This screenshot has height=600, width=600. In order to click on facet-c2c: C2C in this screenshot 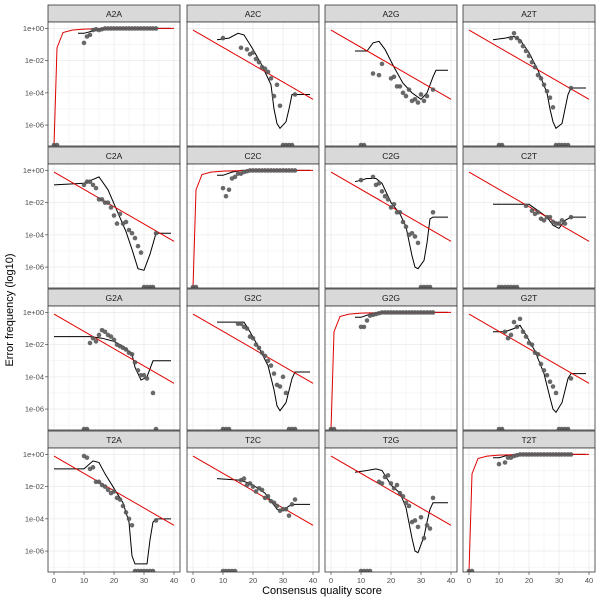, I will do `click(253, 217)`.